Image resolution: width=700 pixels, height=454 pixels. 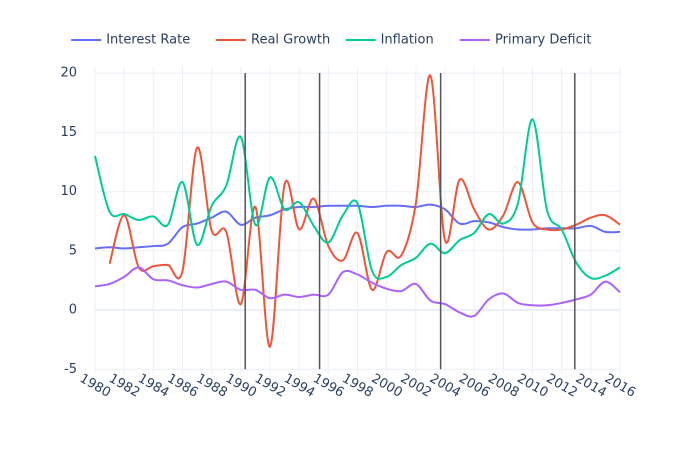 What do you see at coordinates (357, 386) in the screenshot?
I see `x-tick-label: 1998` at bounding box center [357, 386].